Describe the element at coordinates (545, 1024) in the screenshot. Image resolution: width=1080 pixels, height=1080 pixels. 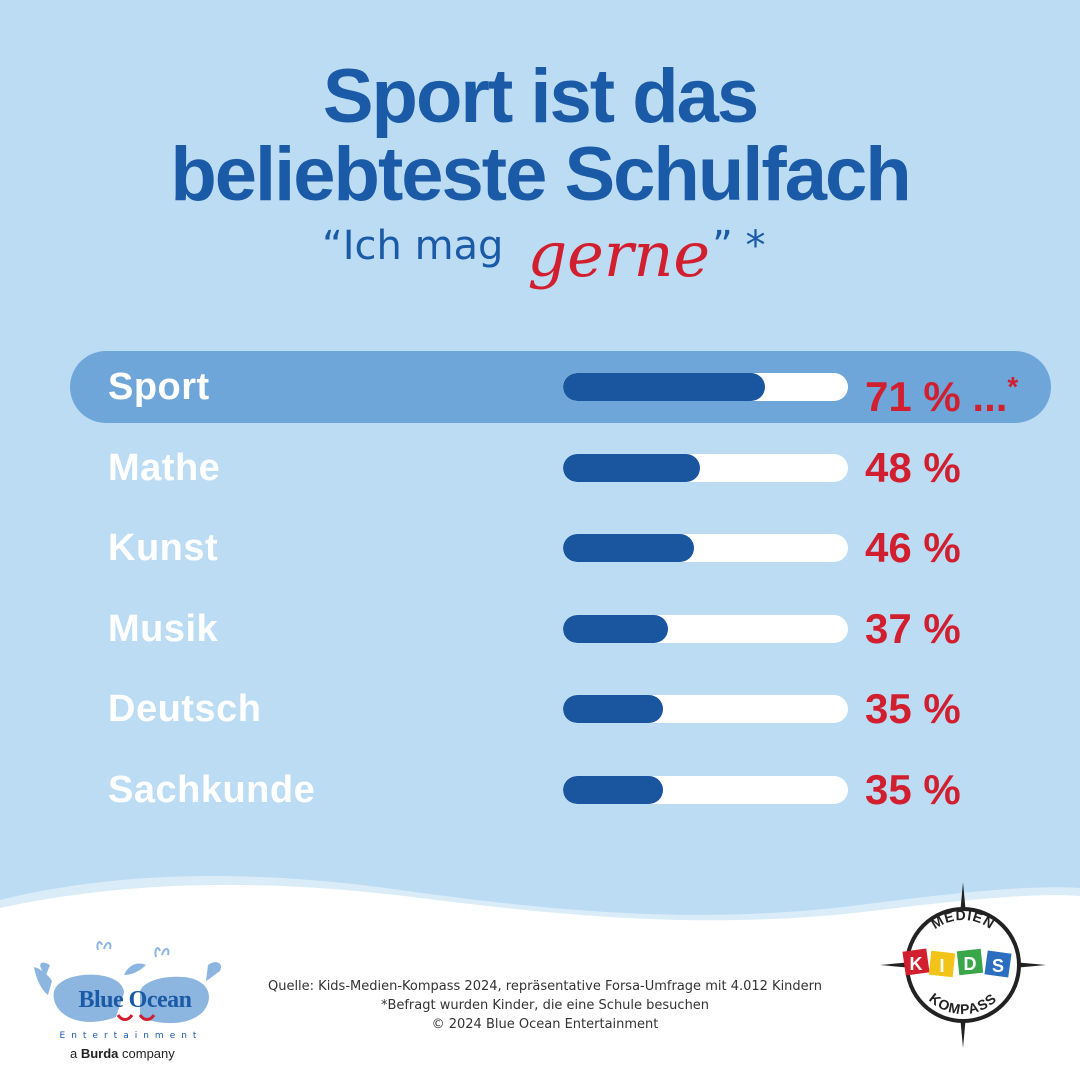
I see `footer-copyright: © 2024 Blue Ocean Entertainment` at that location.